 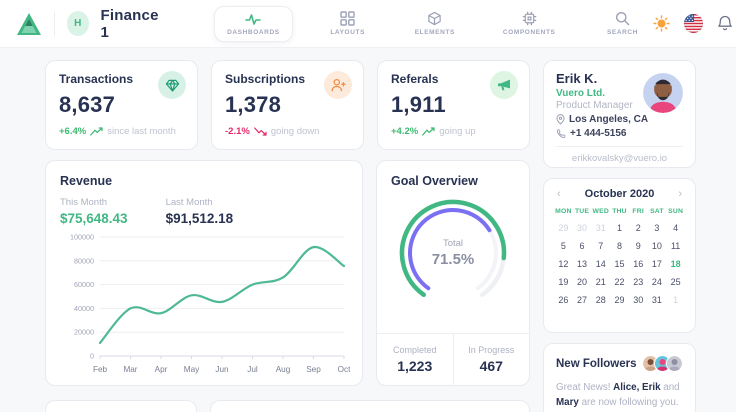 What do you see at coordinates (674, 363) in the screenshot?
I see `follower-avatar` at bounding box center [674, 363].